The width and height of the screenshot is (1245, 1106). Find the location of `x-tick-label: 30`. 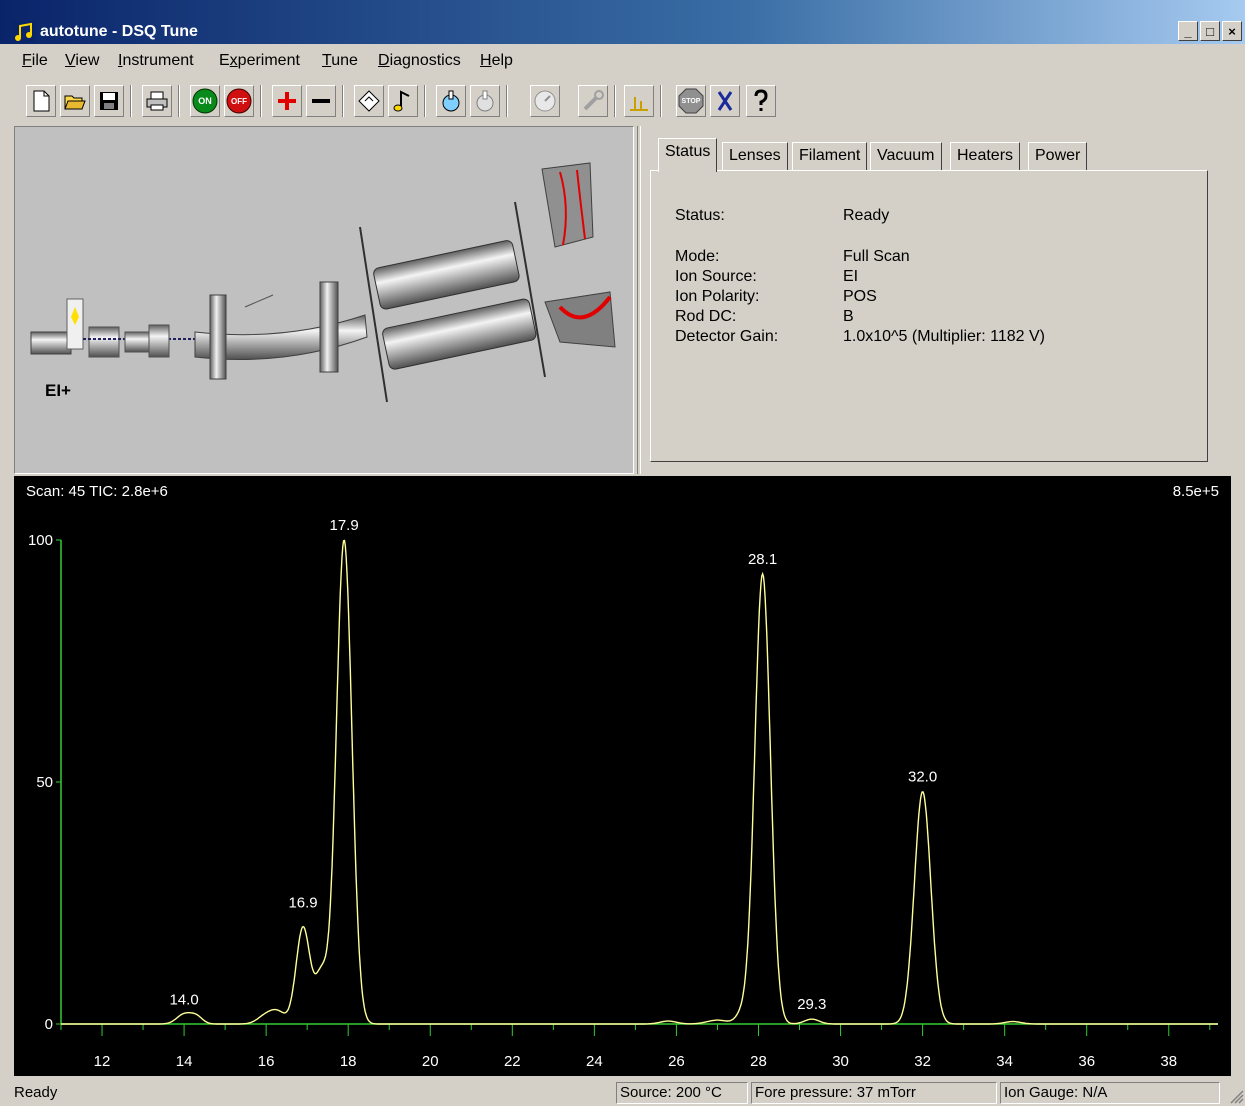

x-tick-label: 30 is located at coordinates (840, 1061).